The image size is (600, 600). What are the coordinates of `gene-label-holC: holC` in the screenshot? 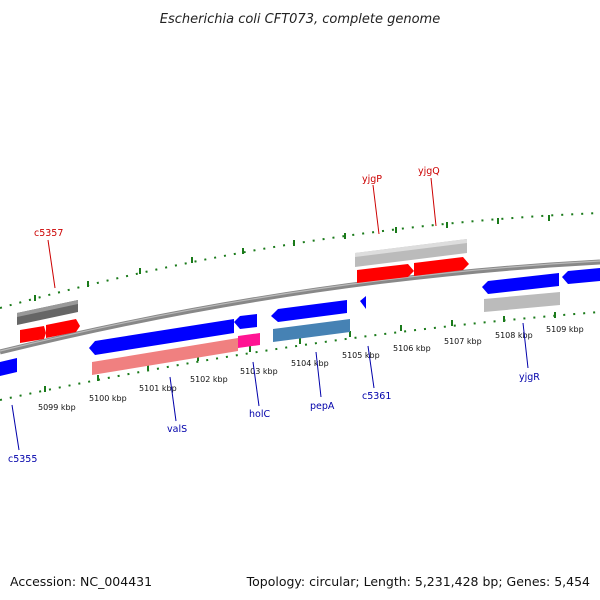 It's located at (259, 414).